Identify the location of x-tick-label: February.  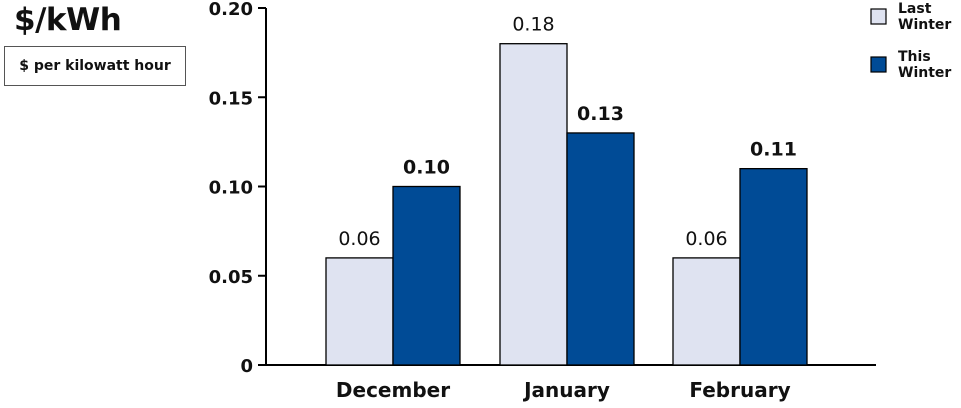
(739, 390).